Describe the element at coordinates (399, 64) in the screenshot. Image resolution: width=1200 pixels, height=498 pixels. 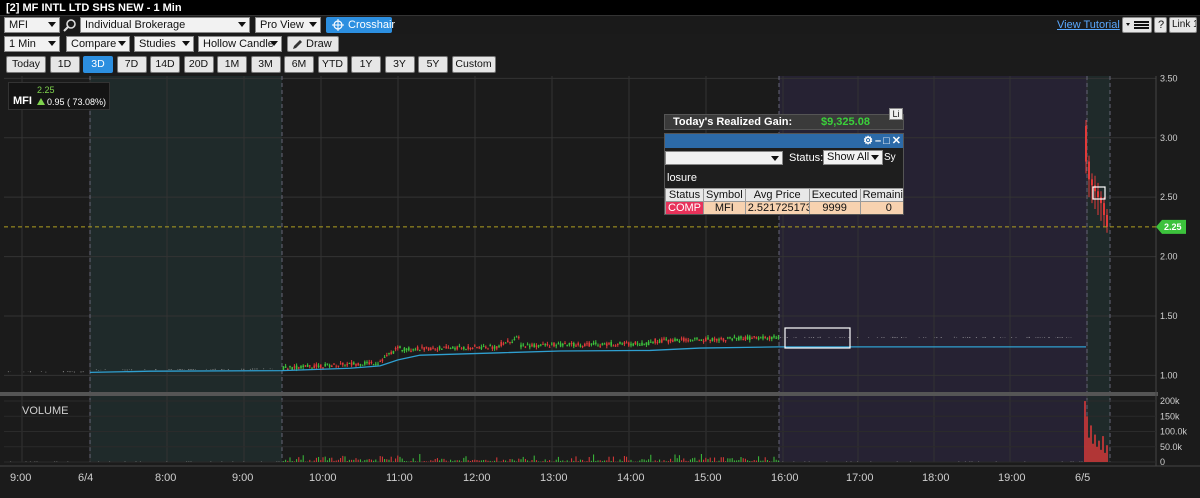
I see `range-button-3y: 3Y` at that location.